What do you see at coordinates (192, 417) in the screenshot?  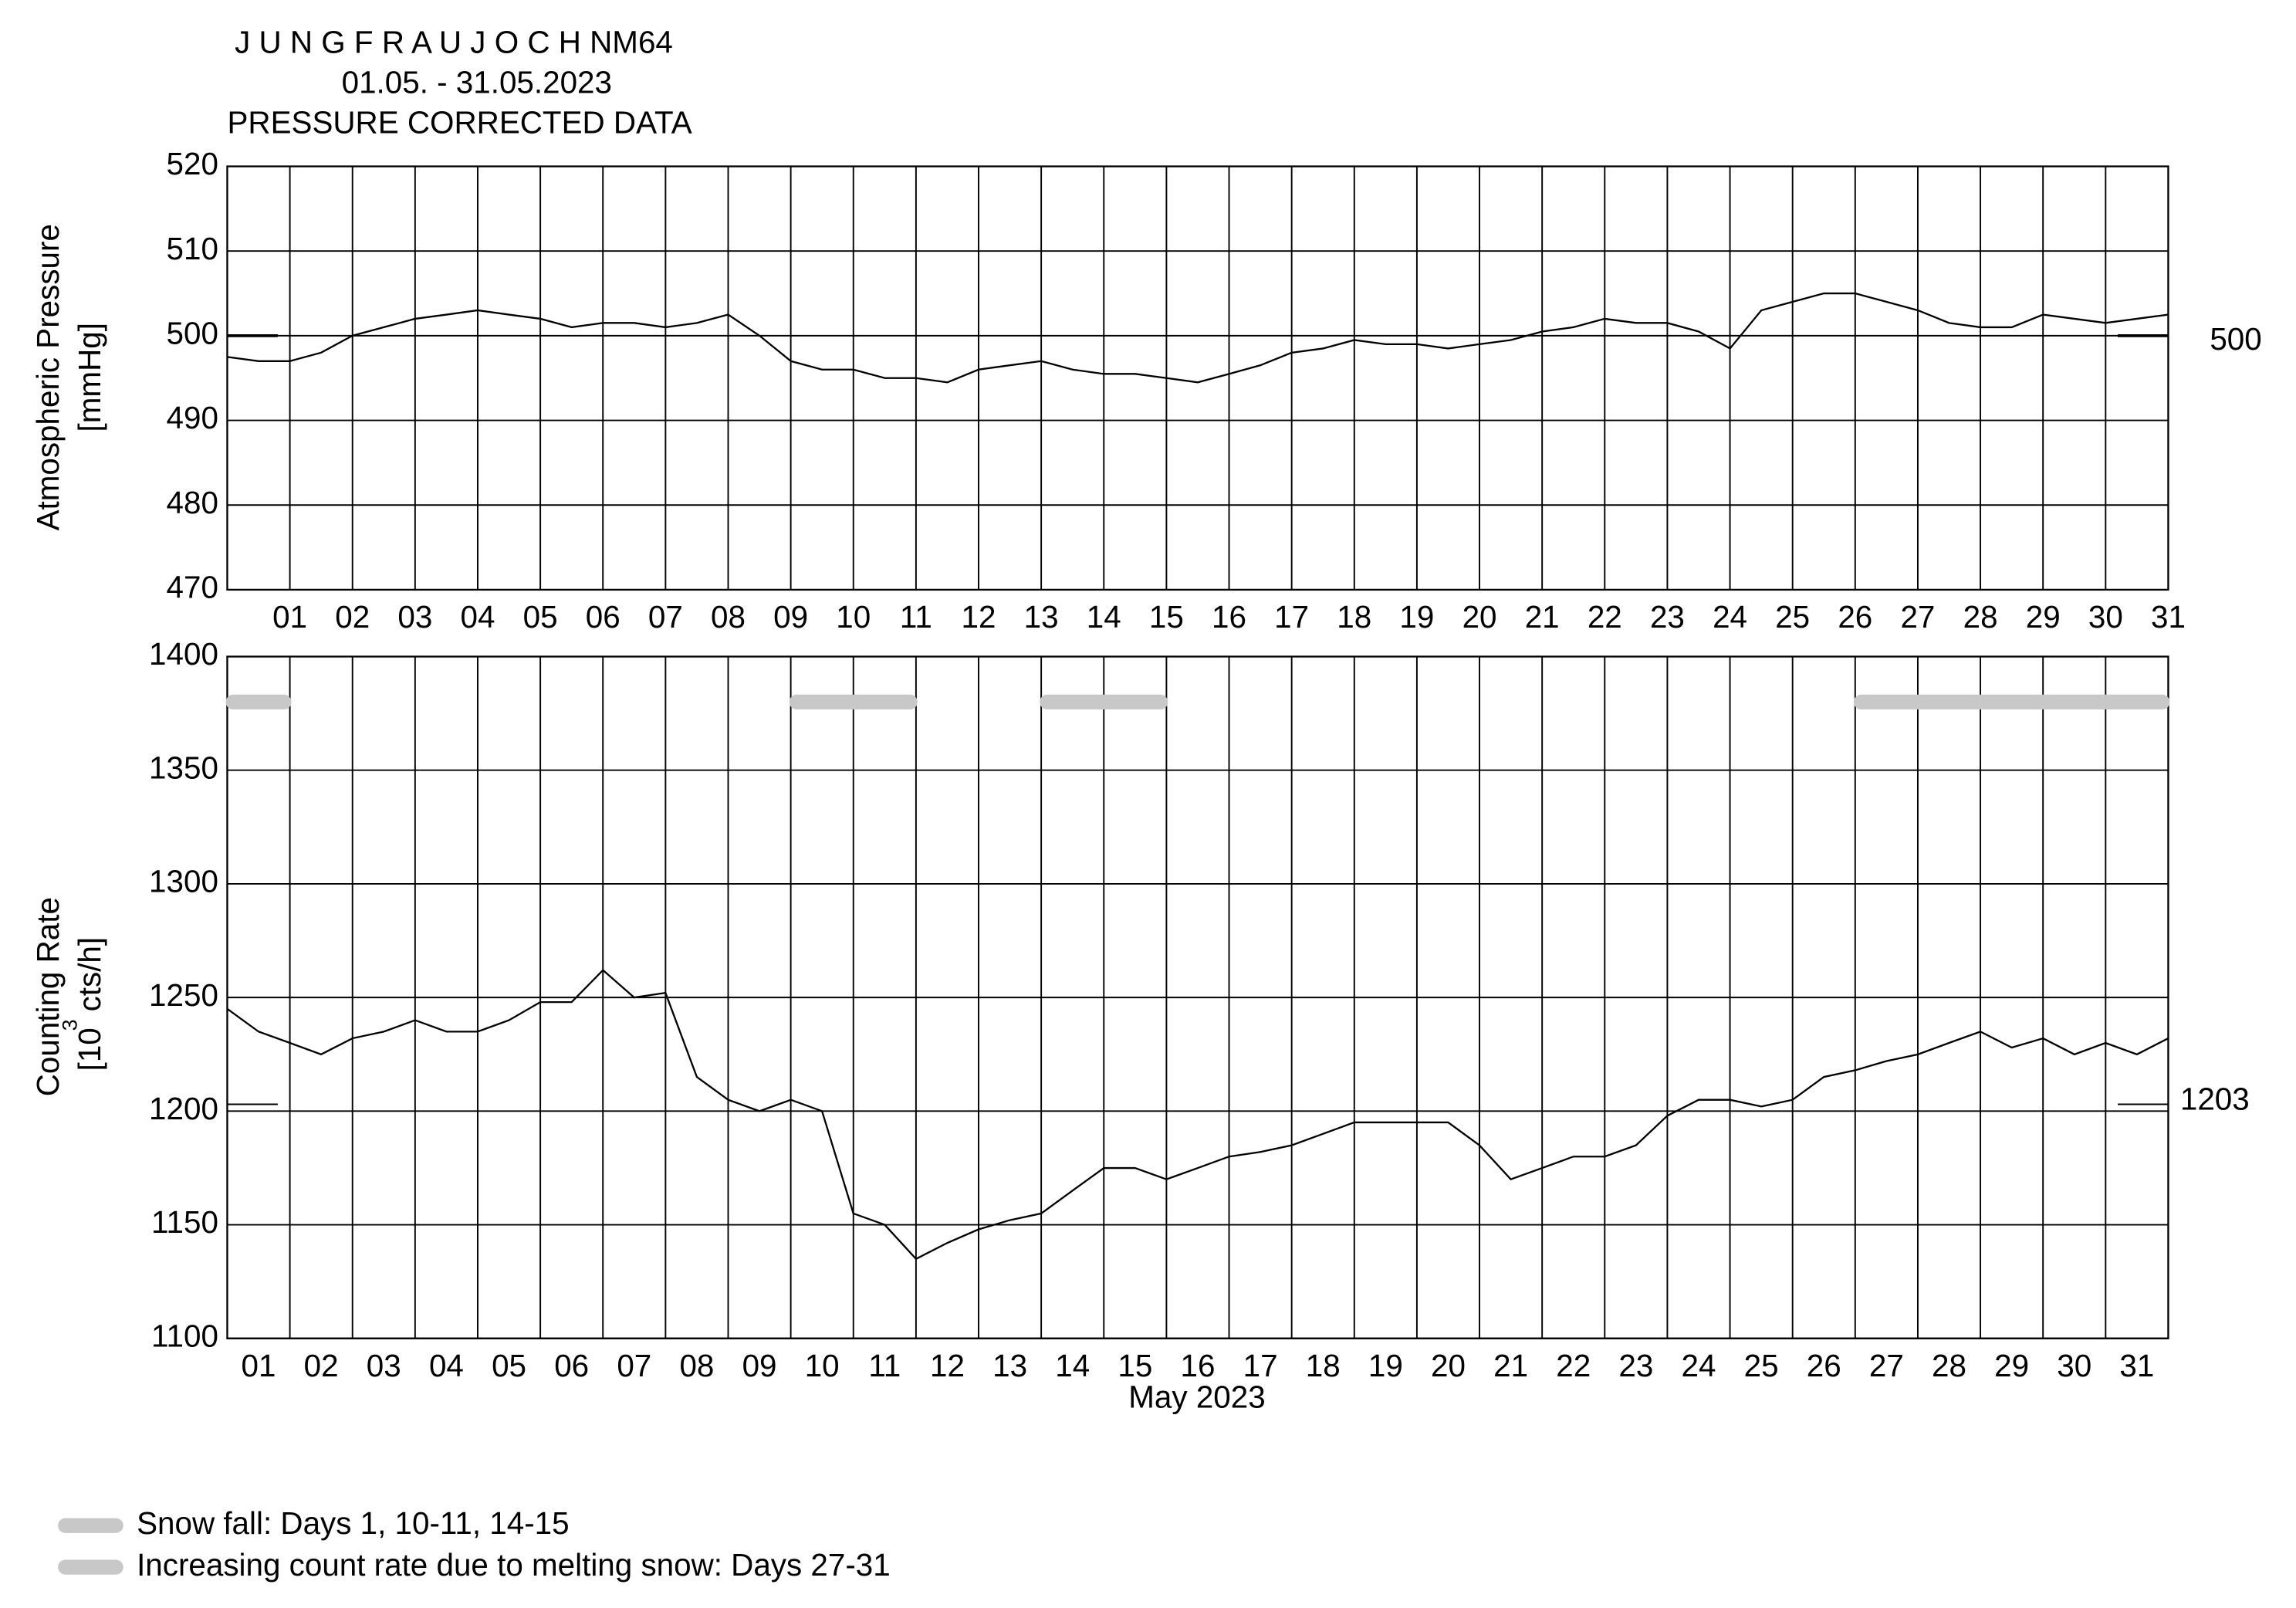 I see `y-tick-label: 490` at bounding box center [192, 417].